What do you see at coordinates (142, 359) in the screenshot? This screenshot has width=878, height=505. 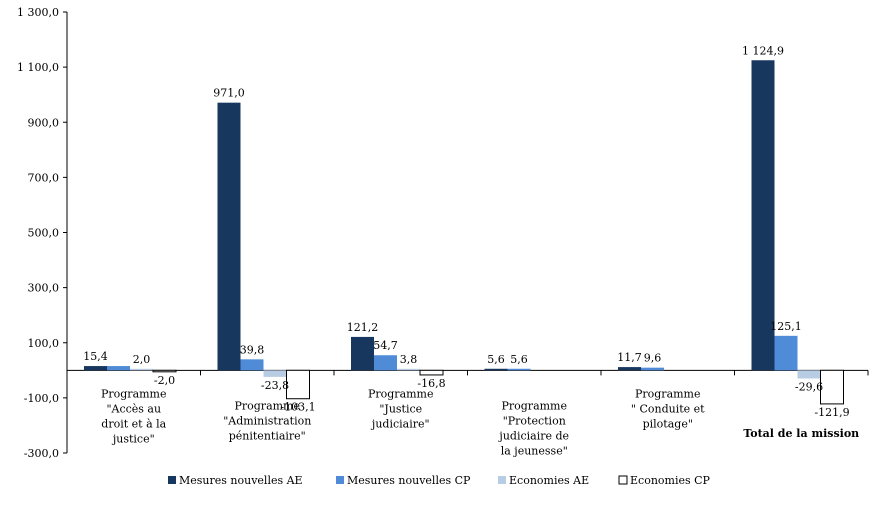 I see `data-label: 2,0` at bounding box center [142, 359].